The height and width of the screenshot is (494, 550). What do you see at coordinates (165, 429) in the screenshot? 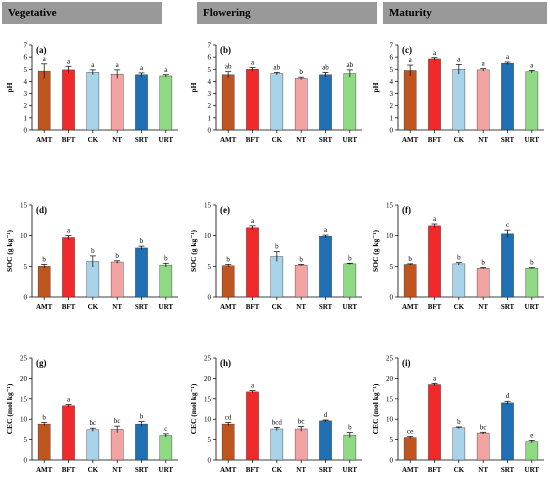
I see `significance-letter: c` at bounding box center [165, 429].